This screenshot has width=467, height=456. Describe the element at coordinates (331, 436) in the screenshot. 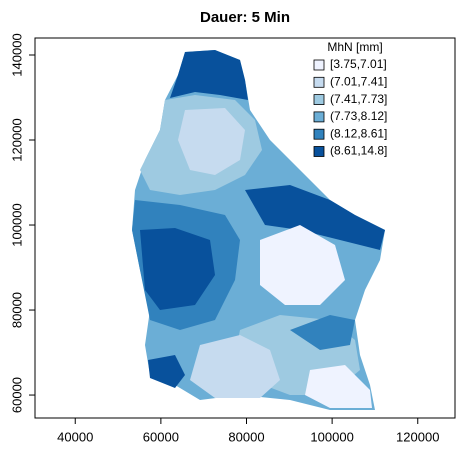

I see `x-tick-label: 100000` at that location.